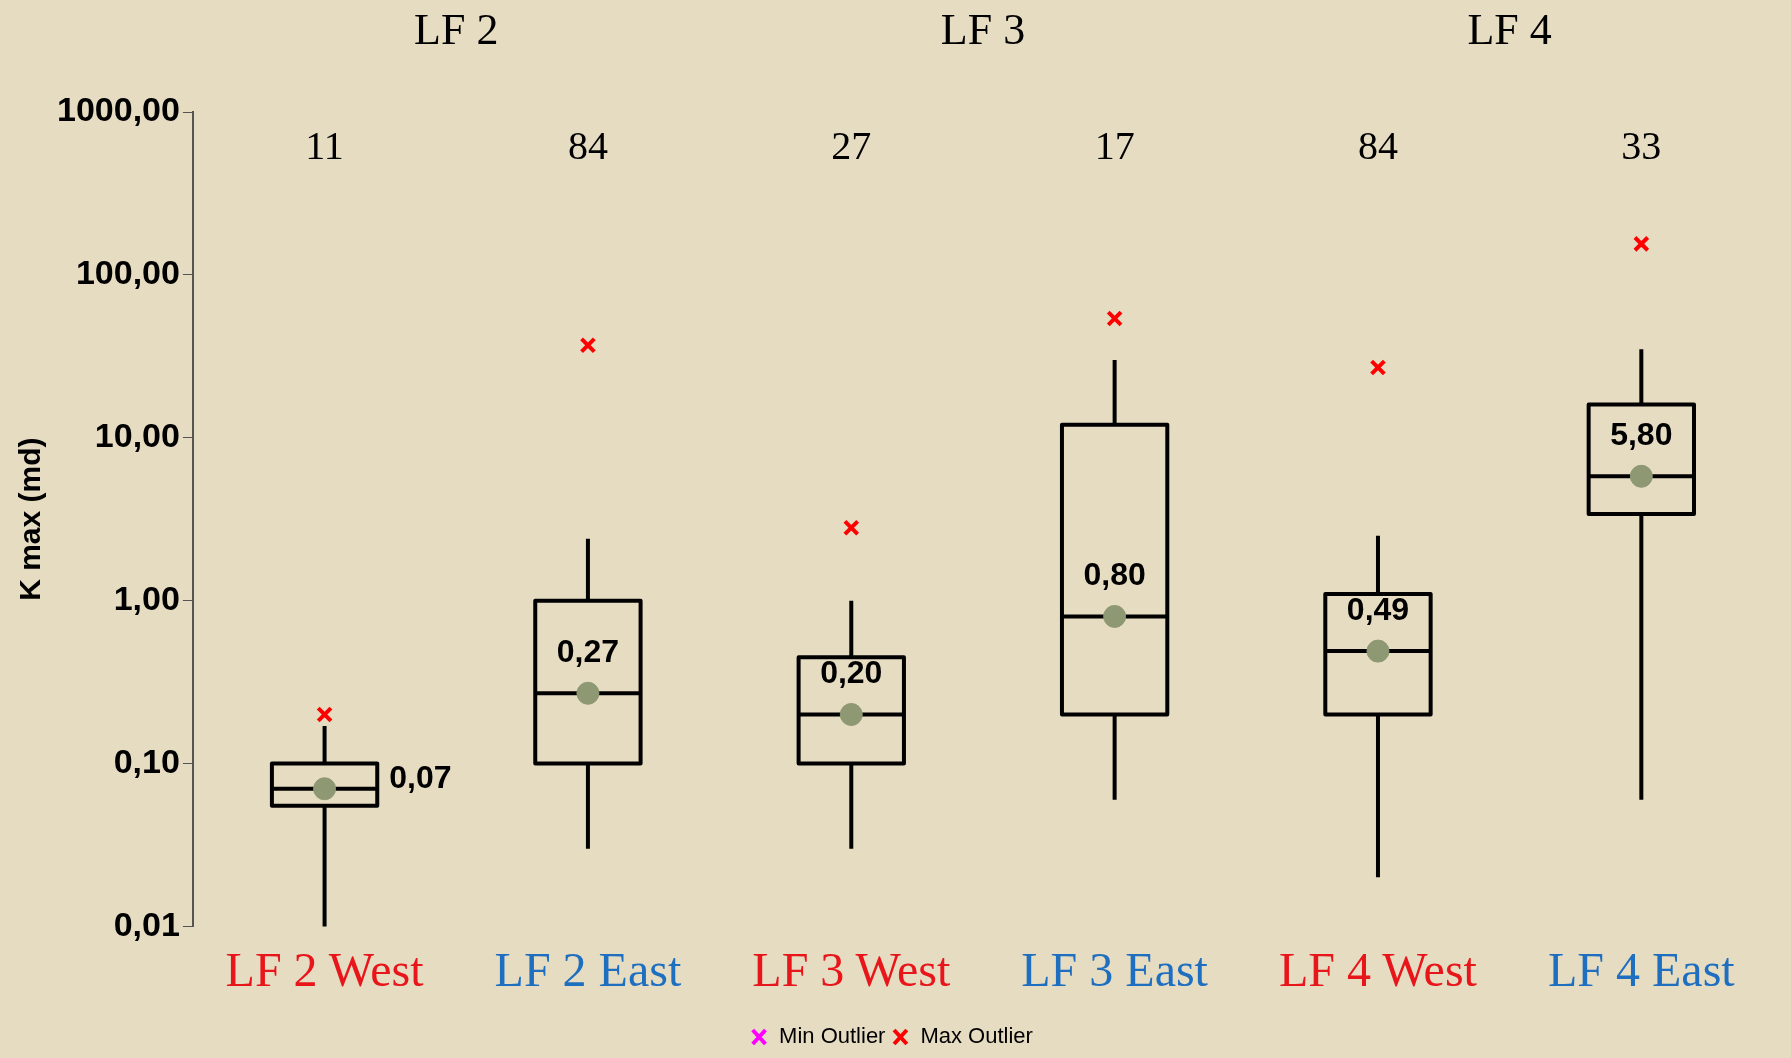 Image resolution: width=1791 pixels, height=1058 pixels. What do you see at coordinates (127, 272) in the screenshot?
I see `y-tick-label: 100,00` at bounding box center [127, 272].